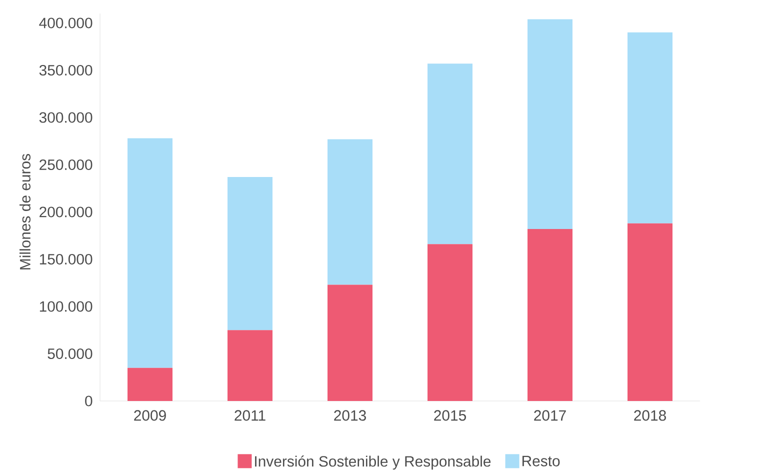  Describe the element at coordinates (450, 415) in the screenshot. I see `x-tick-label: 2015` at that location.